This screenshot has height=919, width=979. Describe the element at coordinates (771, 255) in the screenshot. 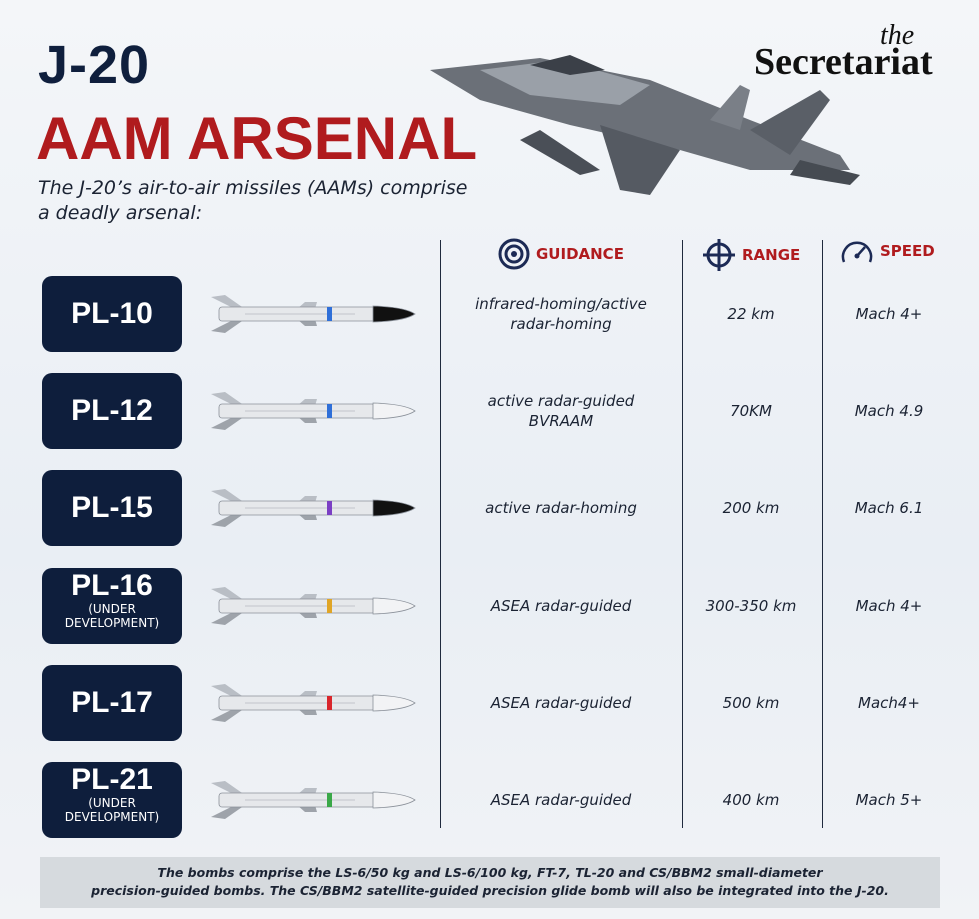

I see `column-title: RANGE` at that location.